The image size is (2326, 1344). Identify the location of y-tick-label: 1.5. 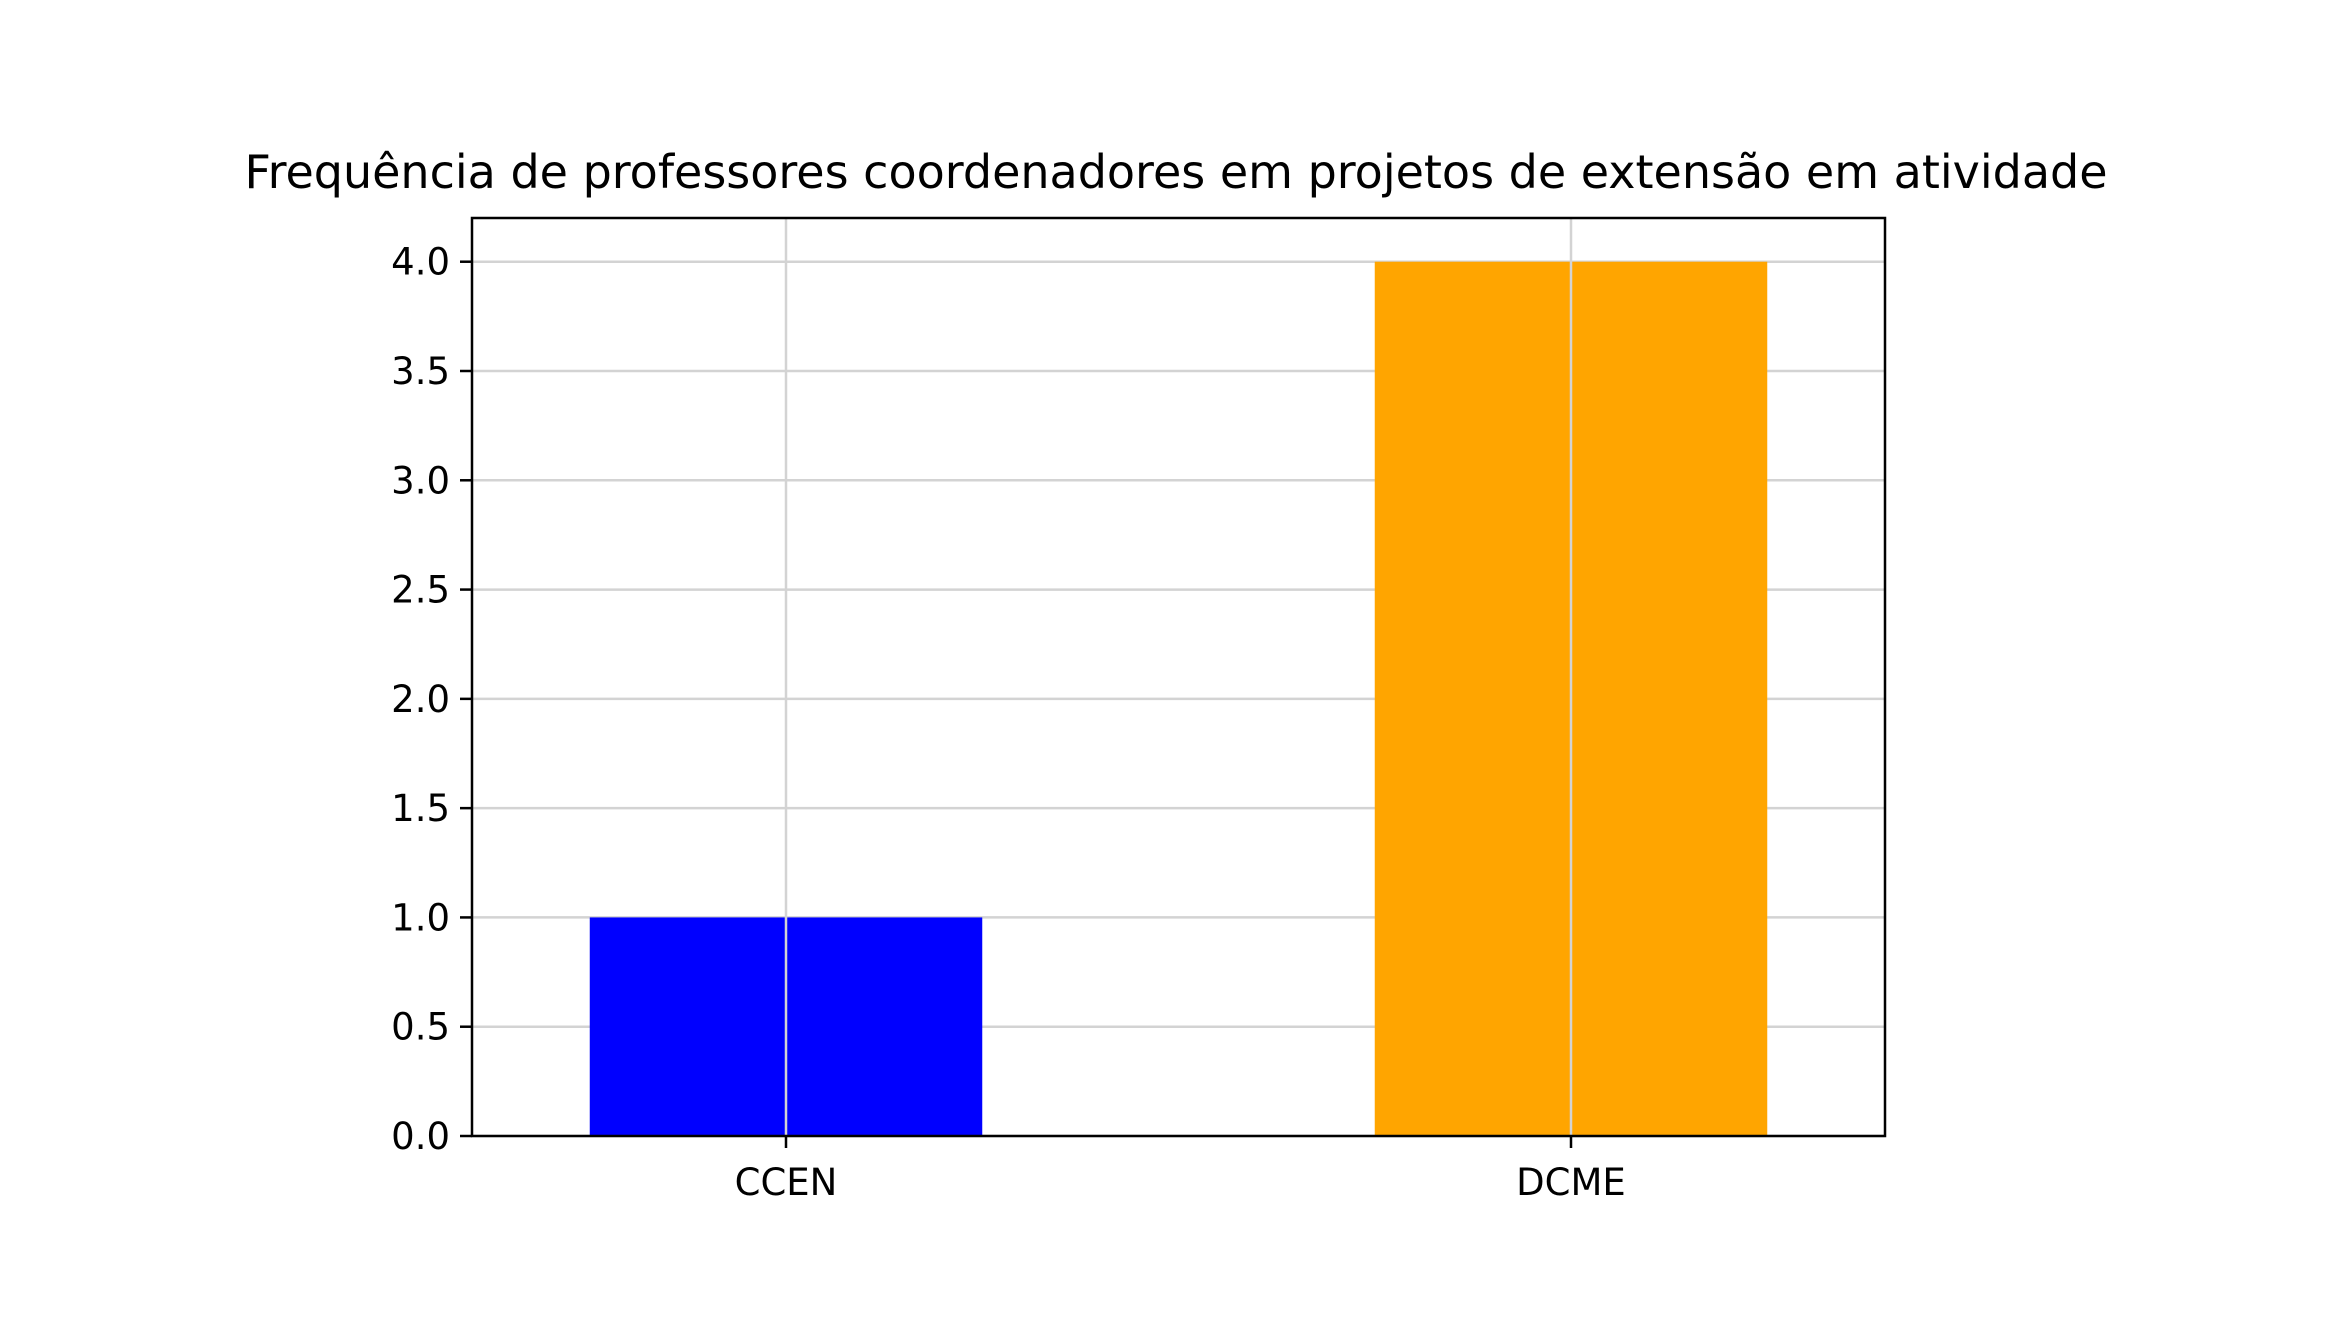
(420, 808).